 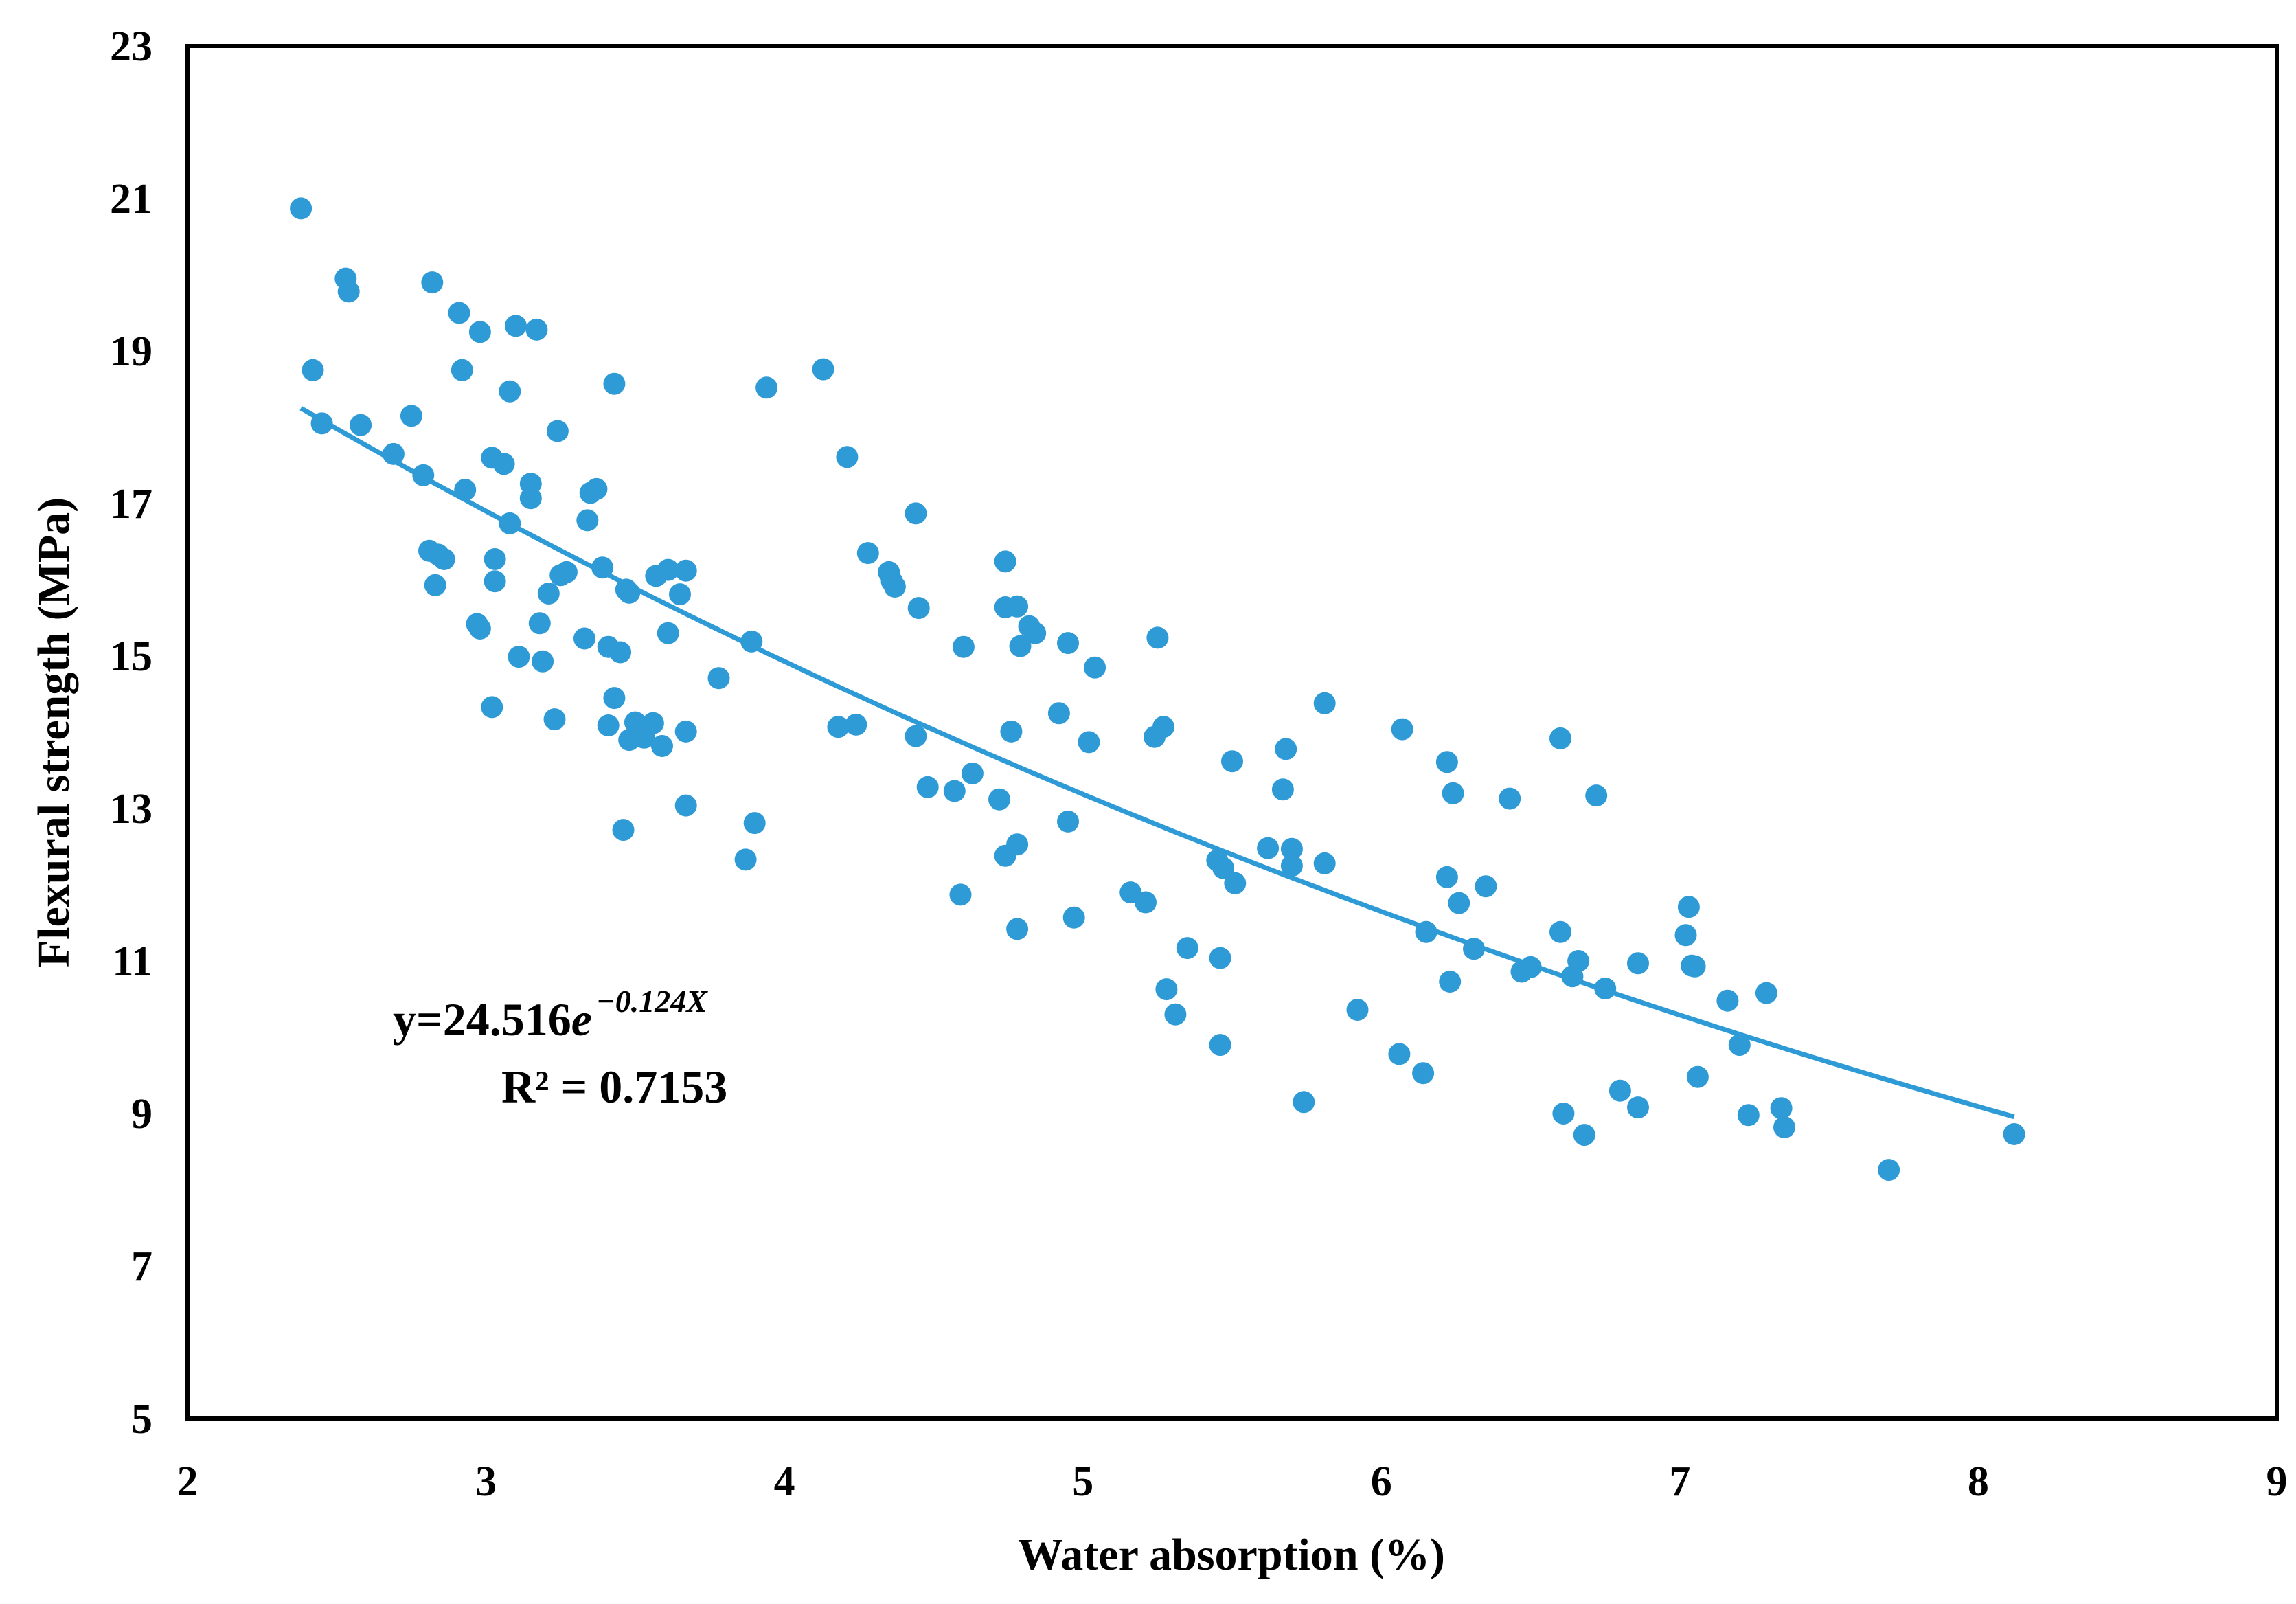 I want to click on x-tick-label: 3, so click(x=486, y=1481).